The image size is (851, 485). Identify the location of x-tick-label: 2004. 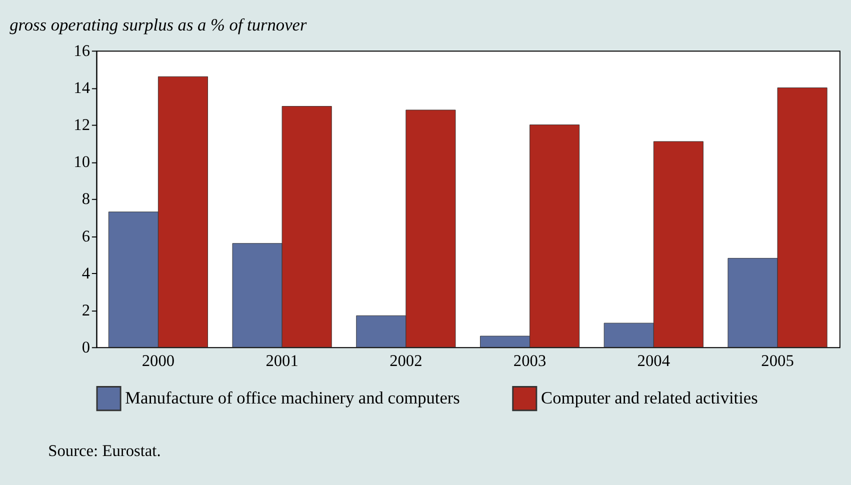
(653, 360).